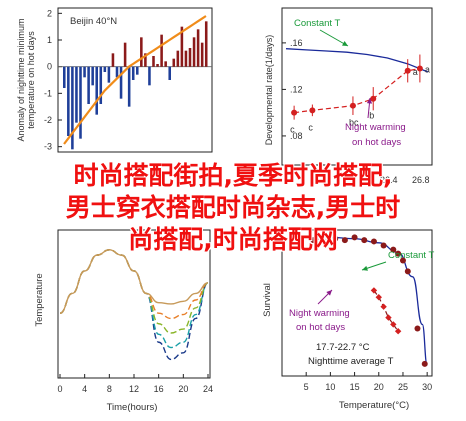  Describe the element at coordinates (267, 300) in the screenshot. I see `panel4-ylabel: Survival` at that location.